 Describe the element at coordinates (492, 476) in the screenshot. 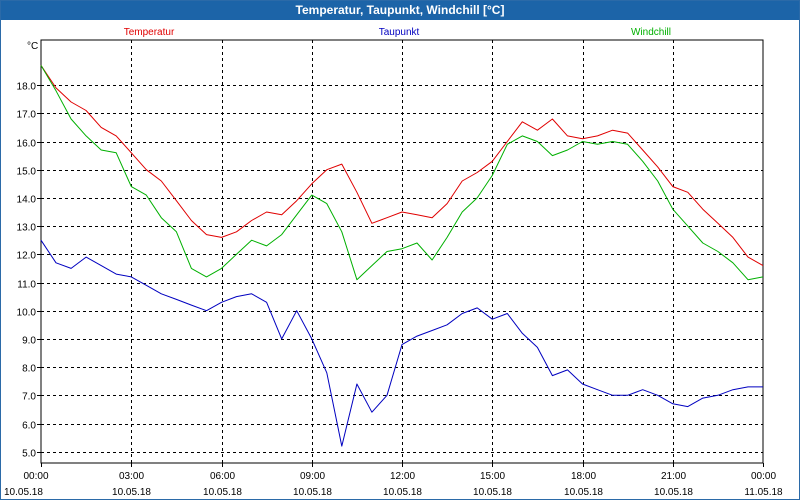

I see `x-tick-time: 15:00` at that location.